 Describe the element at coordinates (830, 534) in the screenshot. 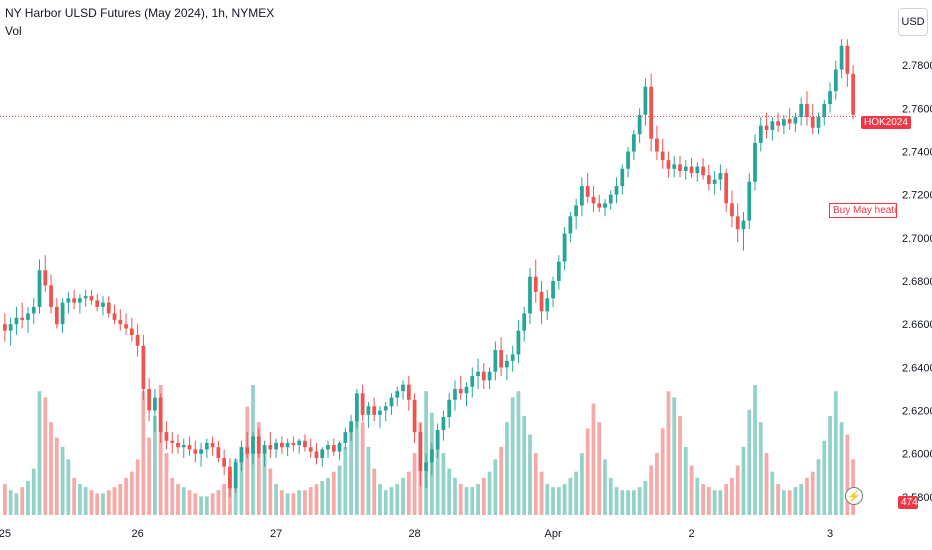

I see `time-tick-label: 3` at that location.